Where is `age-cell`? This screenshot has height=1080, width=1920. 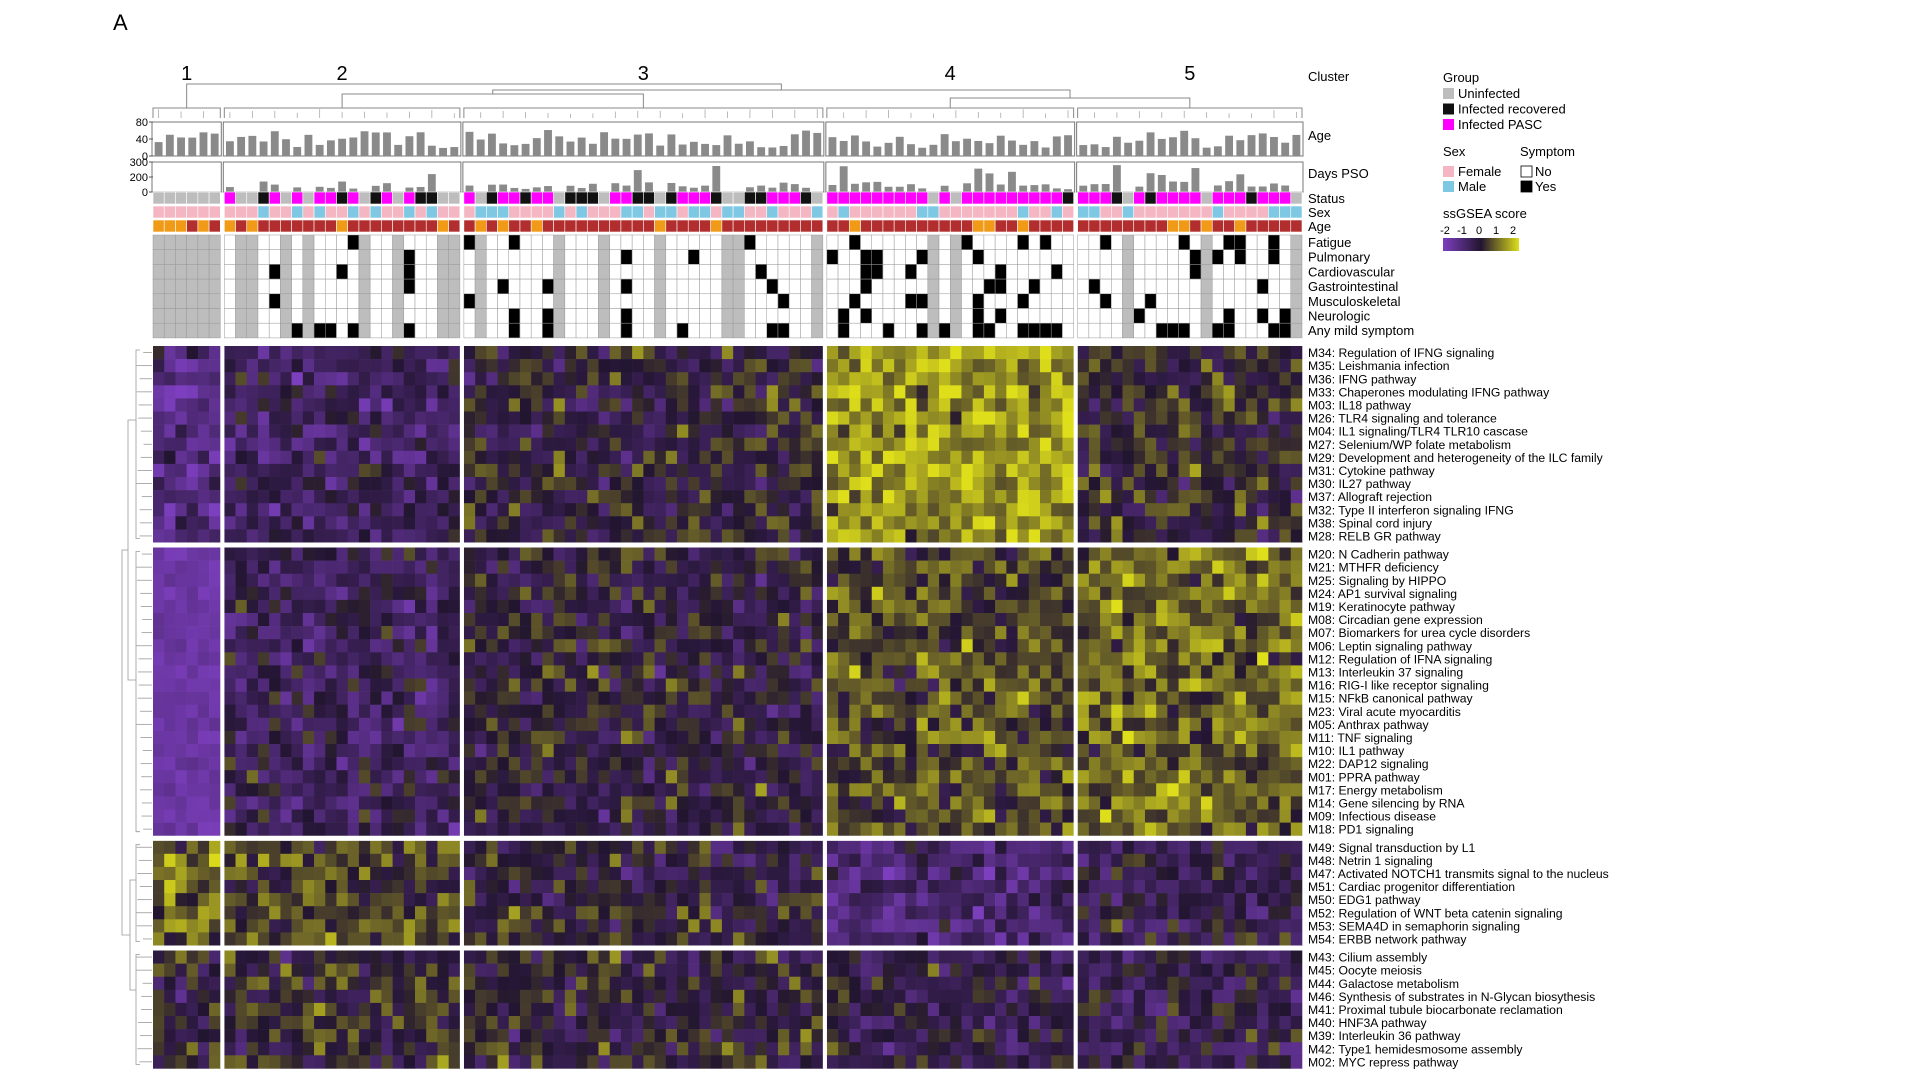 age-cell is located at coordinates (1000, 226).